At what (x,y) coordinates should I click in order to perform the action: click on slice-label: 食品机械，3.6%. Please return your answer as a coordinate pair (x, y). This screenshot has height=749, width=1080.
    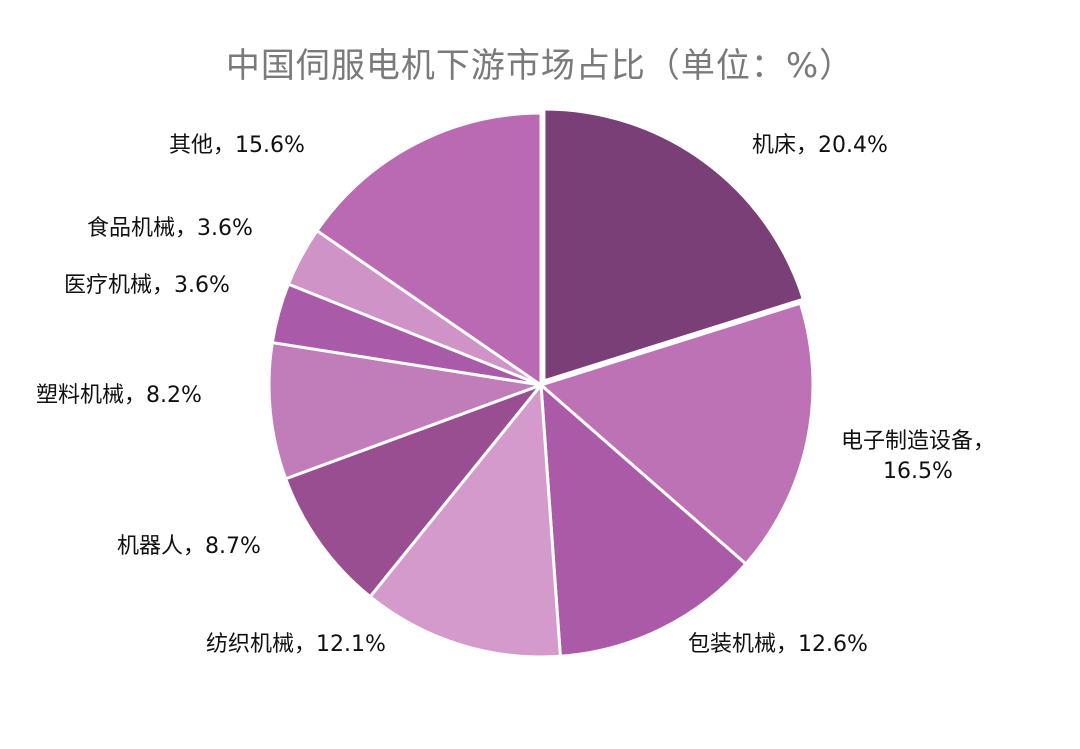
    Looking at the image, I should click on (170, 229).